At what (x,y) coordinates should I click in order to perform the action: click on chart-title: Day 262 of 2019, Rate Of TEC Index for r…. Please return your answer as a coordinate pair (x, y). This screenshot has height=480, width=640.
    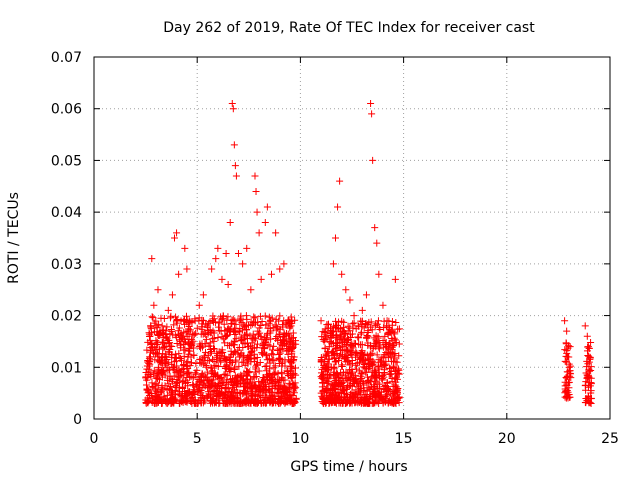
    Looking at the image, I should click on (349, 28).